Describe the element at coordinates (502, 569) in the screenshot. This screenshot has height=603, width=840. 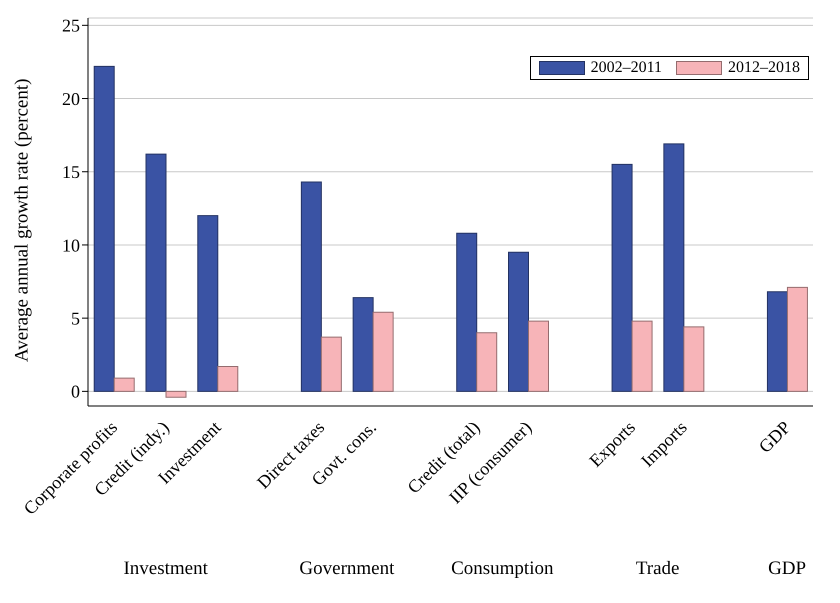
I see `text: Consumption` at that location.